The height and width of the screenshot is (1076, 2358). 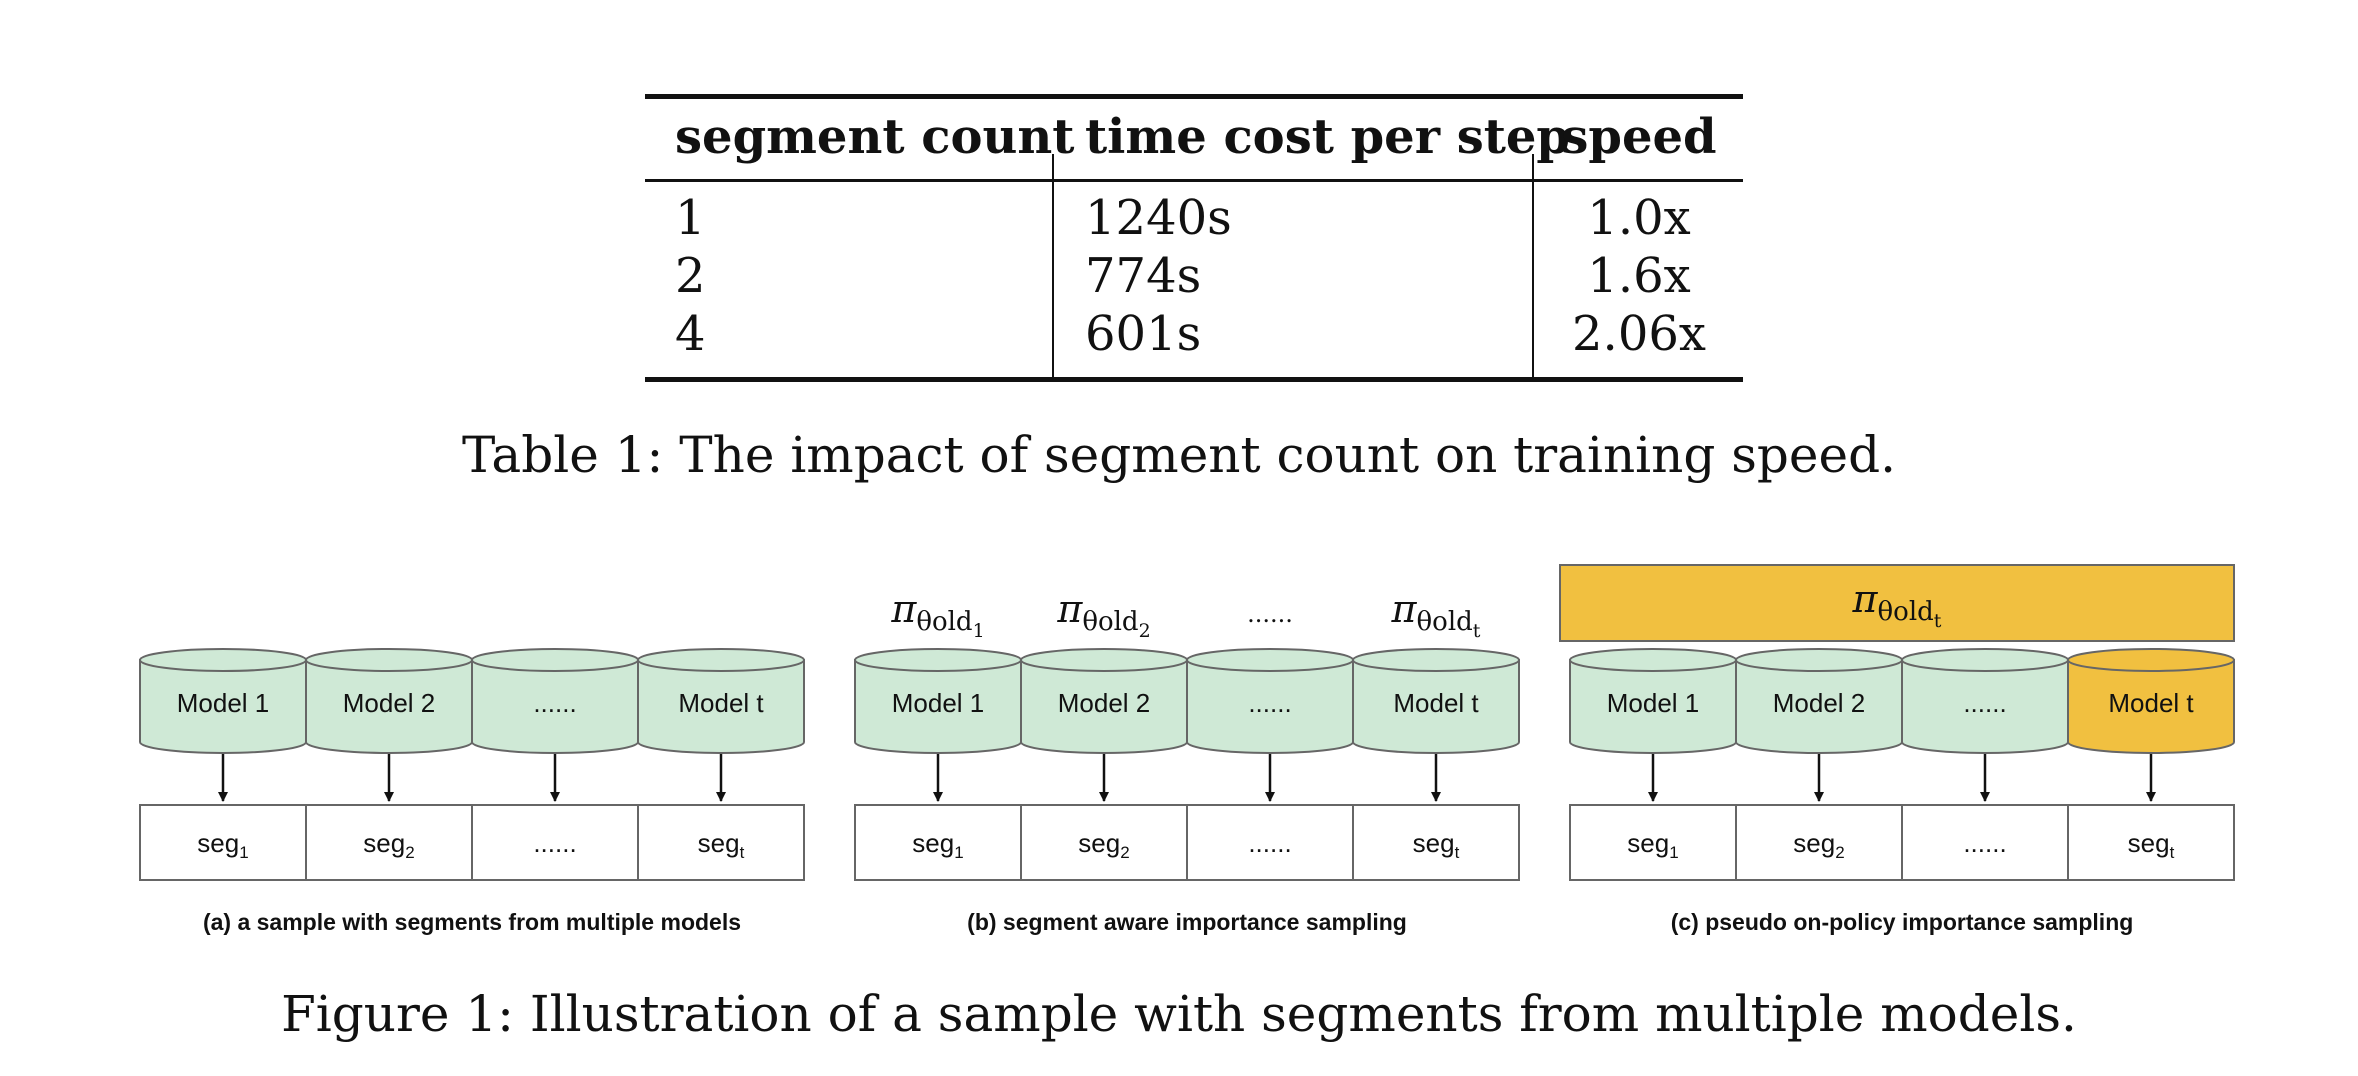 What do you see at coordinates (1902, 922) in the screenshot?
I see `panel-caption: (c) pseudo on-policy importance sampling` at bounding box center [1902, 922].